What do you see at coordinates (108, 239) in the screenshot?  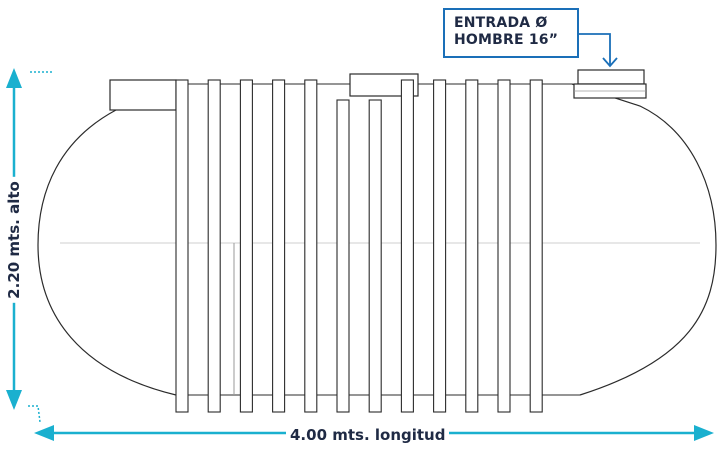 I see `tank-left-end` at bounding box center [108, 239].